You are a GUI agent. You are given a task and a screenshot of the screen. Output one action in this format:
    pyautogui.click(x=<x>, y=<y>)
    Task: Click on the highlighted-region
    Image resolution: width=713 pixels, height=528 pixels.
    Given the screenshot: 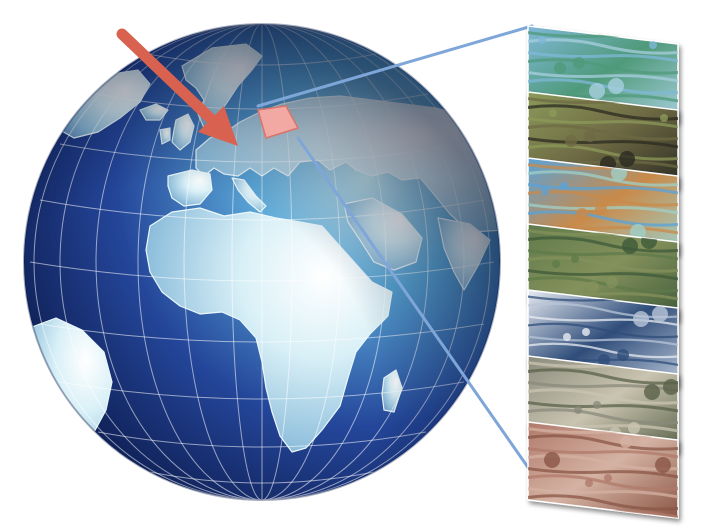 What is the action you would take?
    pyautogui.click(x=278, y=122)
    